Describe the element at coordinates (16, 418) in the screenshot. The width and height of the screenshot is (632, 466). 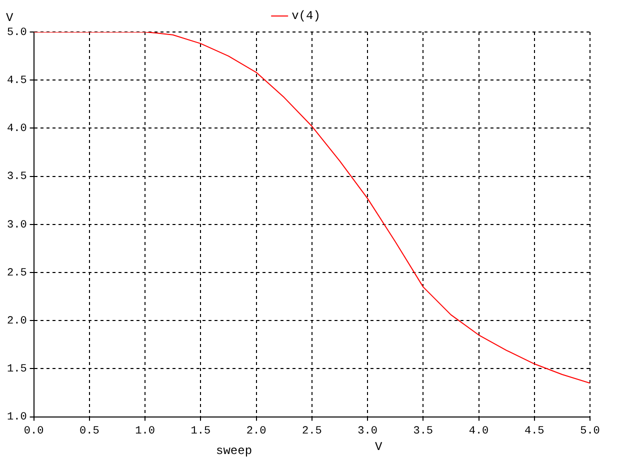
I see `y-tick-label: 1.0` at that location.